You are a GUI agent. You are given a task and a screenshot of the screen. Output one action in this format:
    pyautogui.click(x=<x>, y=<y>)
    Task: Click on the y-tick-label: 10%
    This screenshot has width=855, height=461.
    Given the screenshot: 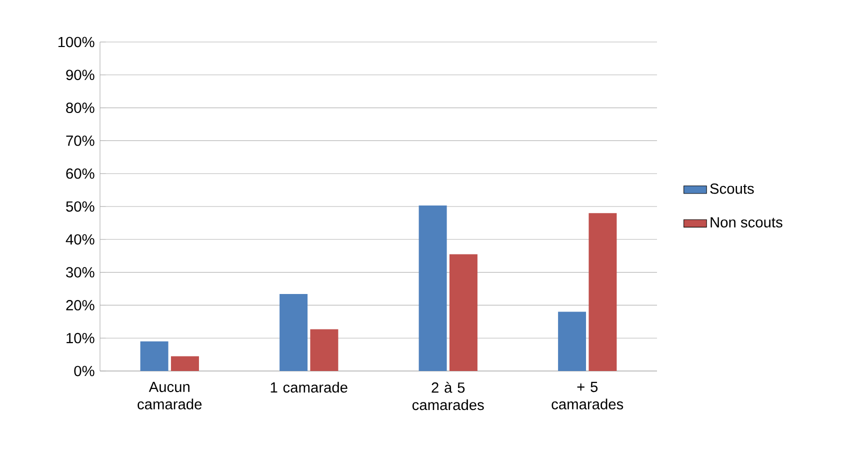 What is the action you would take?
    pyautogui.click(x=80, y=338)
    